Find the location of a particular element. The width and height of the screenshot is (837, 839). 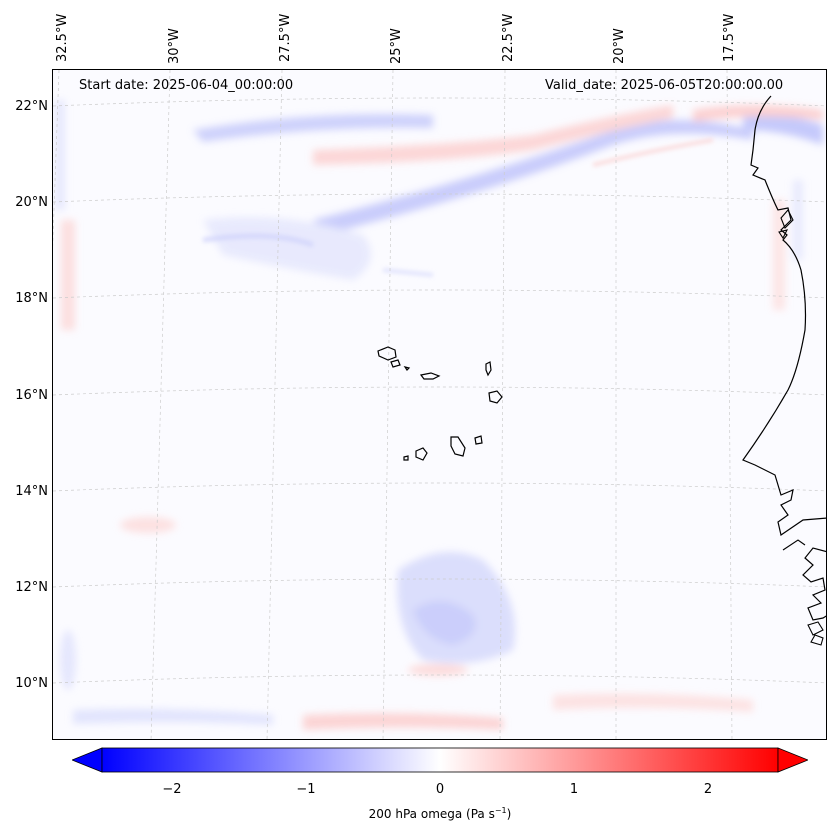

parallel-16n is located at coordinates (439, 391).